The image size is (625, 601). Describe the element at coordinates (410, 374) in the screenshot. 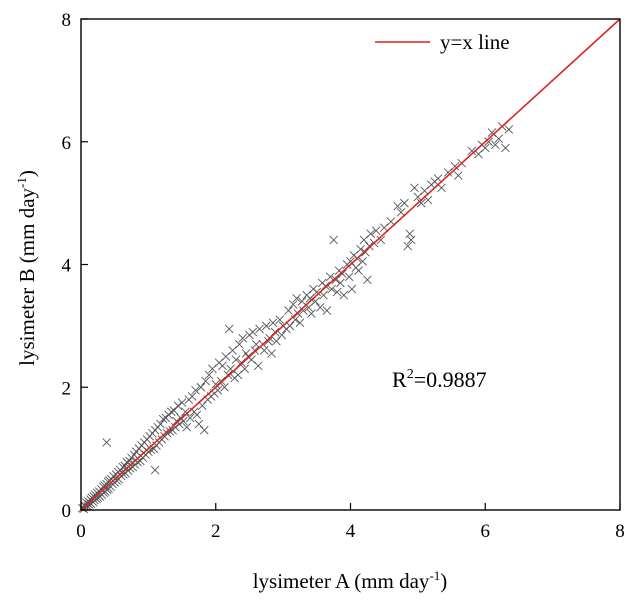

I see `r-squared-superscript: 2` at that location.